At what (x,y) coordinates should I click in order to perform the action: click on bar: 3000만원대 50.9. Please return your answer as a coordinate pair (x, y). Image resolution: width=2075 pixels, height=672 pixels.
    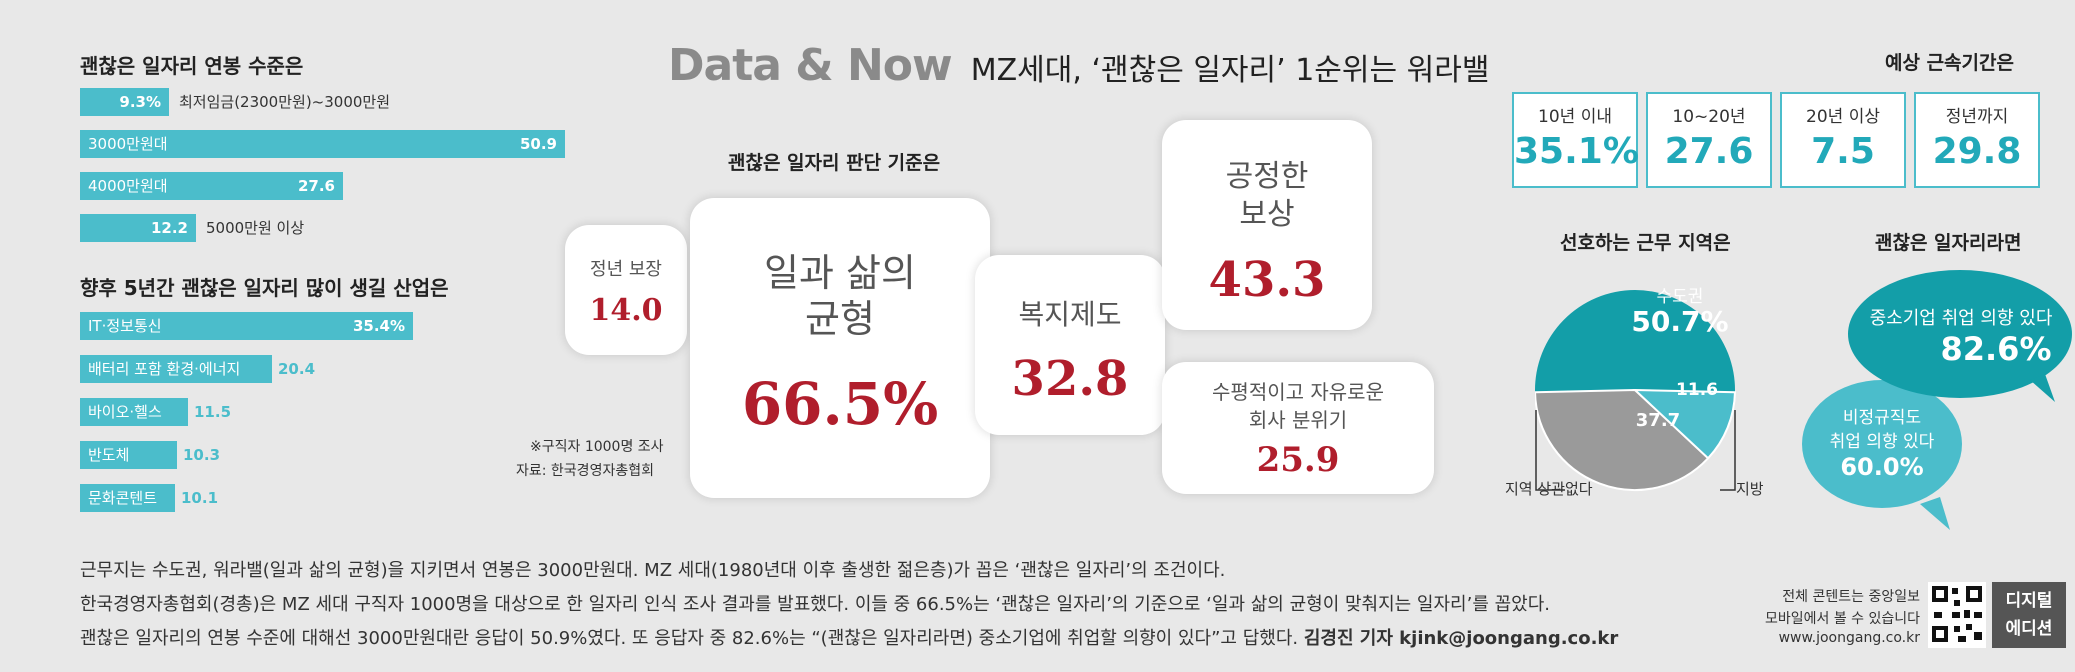
    Looking at the image, I should click on (322, 144).